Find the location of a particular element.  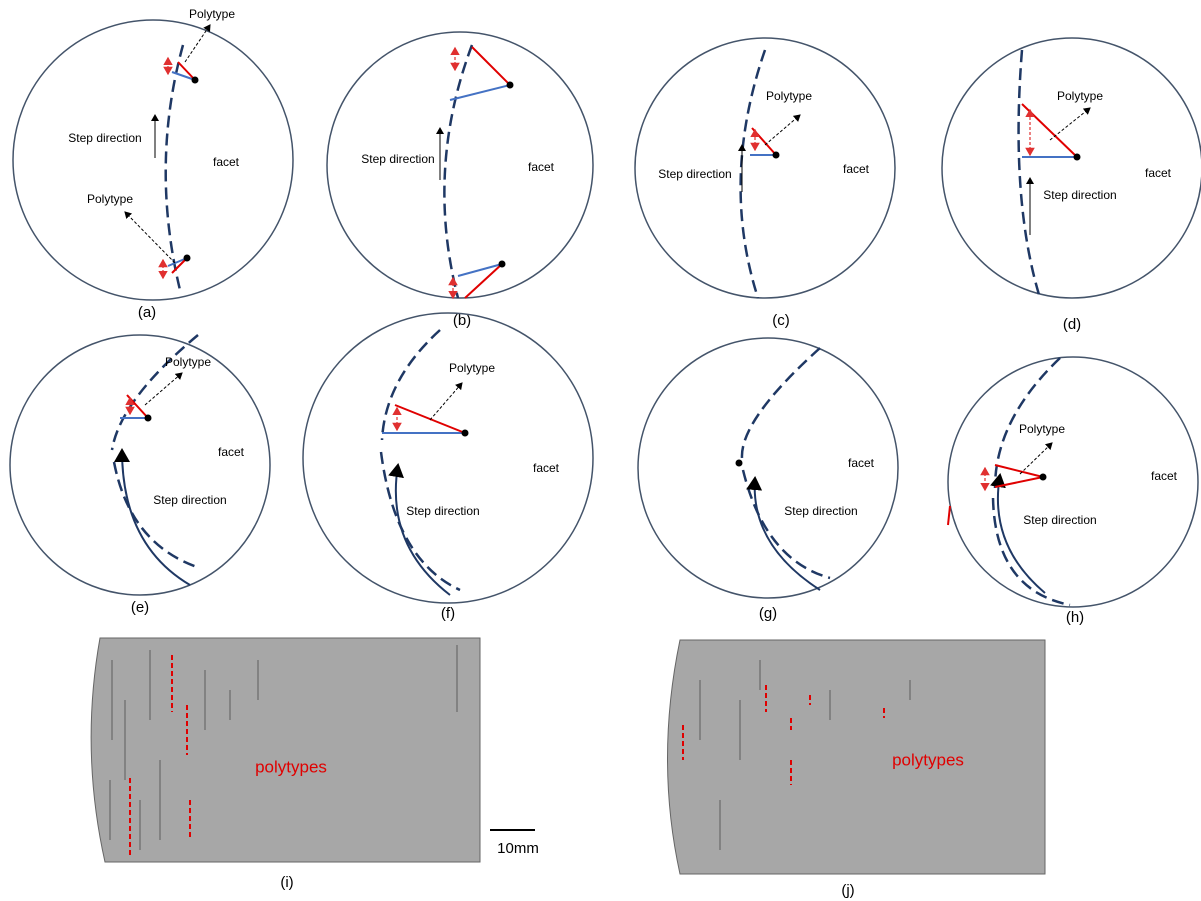

panel-label: (h) is located at coordinates (1075, 617).